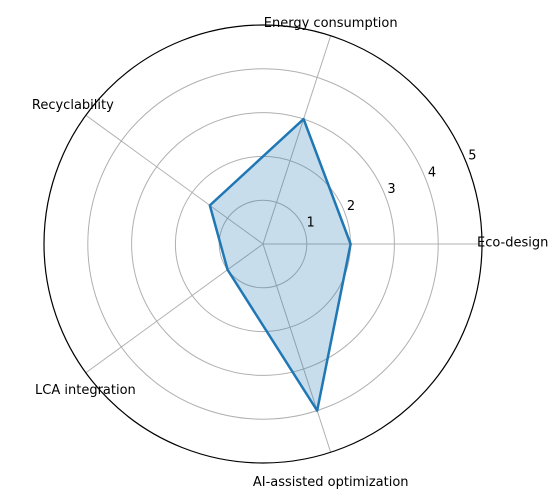  What do you see at coordinates (311, 223) in the screenshot?
I see `radial-tick-label: 1` at bounding box center [311, 223].